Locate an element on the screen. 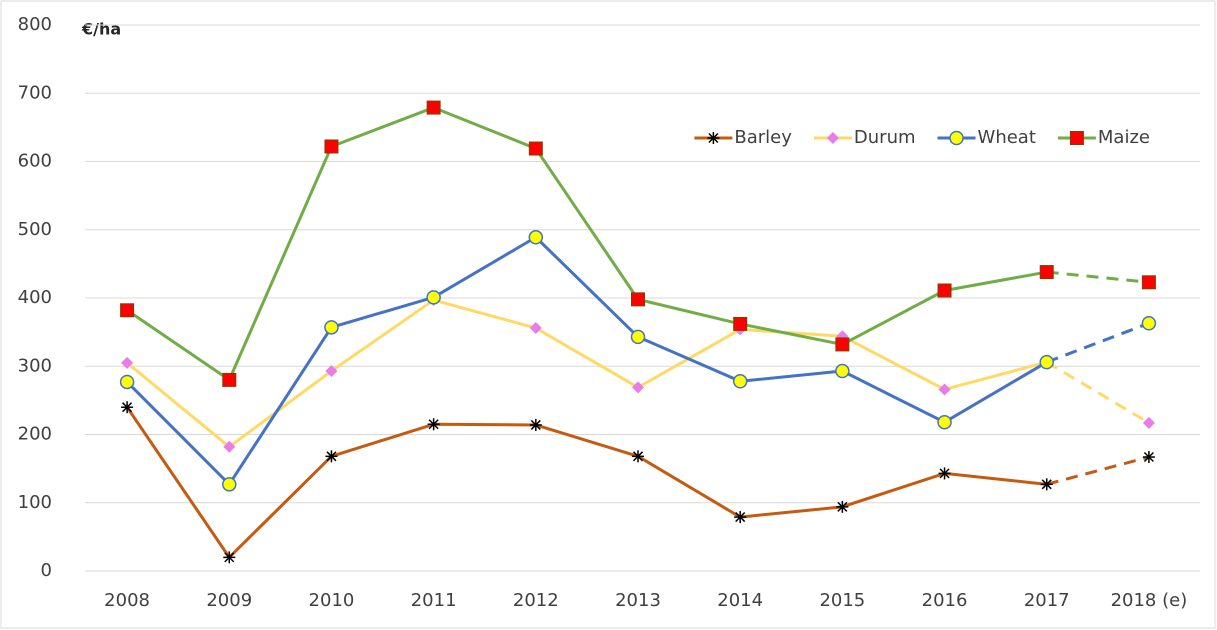  legend-label: Durum is located at coordinates (885, 137).